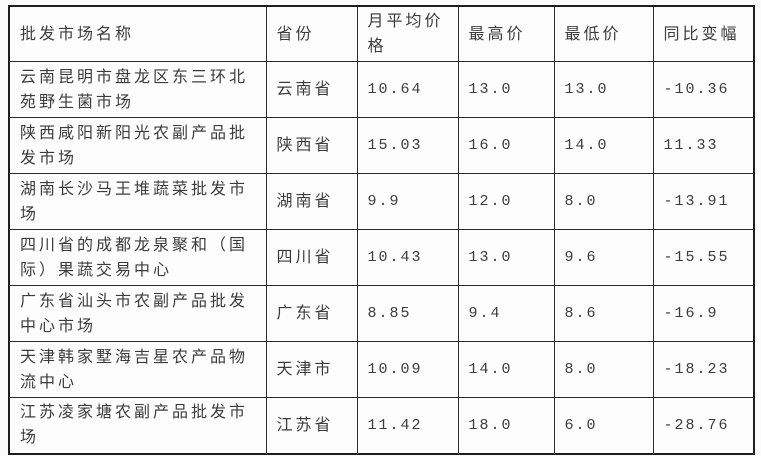  I want to click on cell-max-price: 16.0, so click(506, 145).